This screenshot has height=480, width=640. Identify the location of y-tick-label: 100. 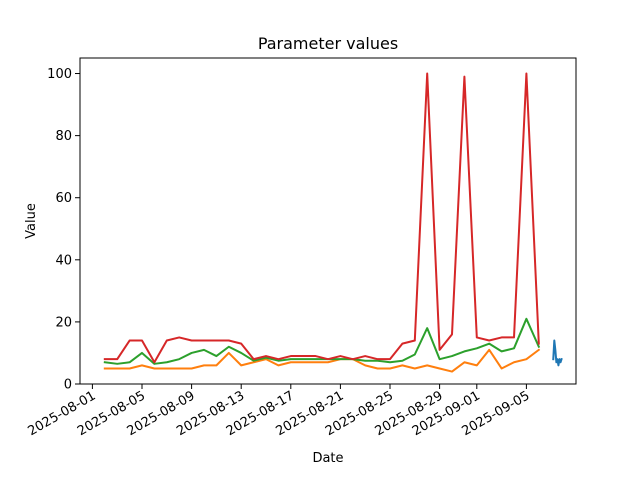
(59, 74).